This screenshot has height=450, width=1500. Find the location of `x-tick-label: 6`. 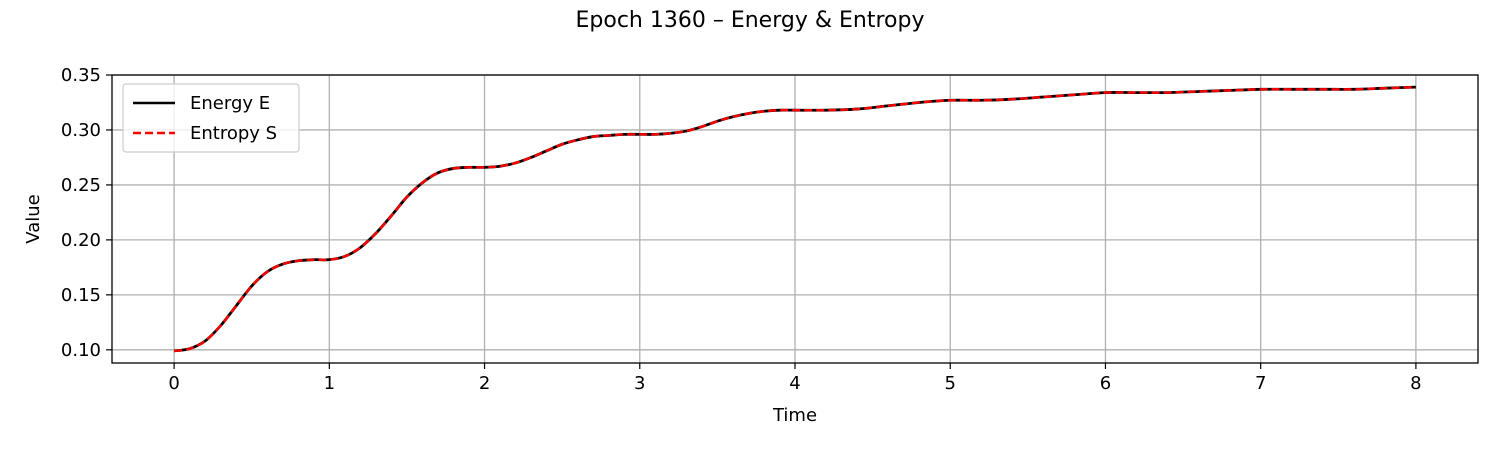

x-tick-label: 6 is located at coordinates (1105, 383).